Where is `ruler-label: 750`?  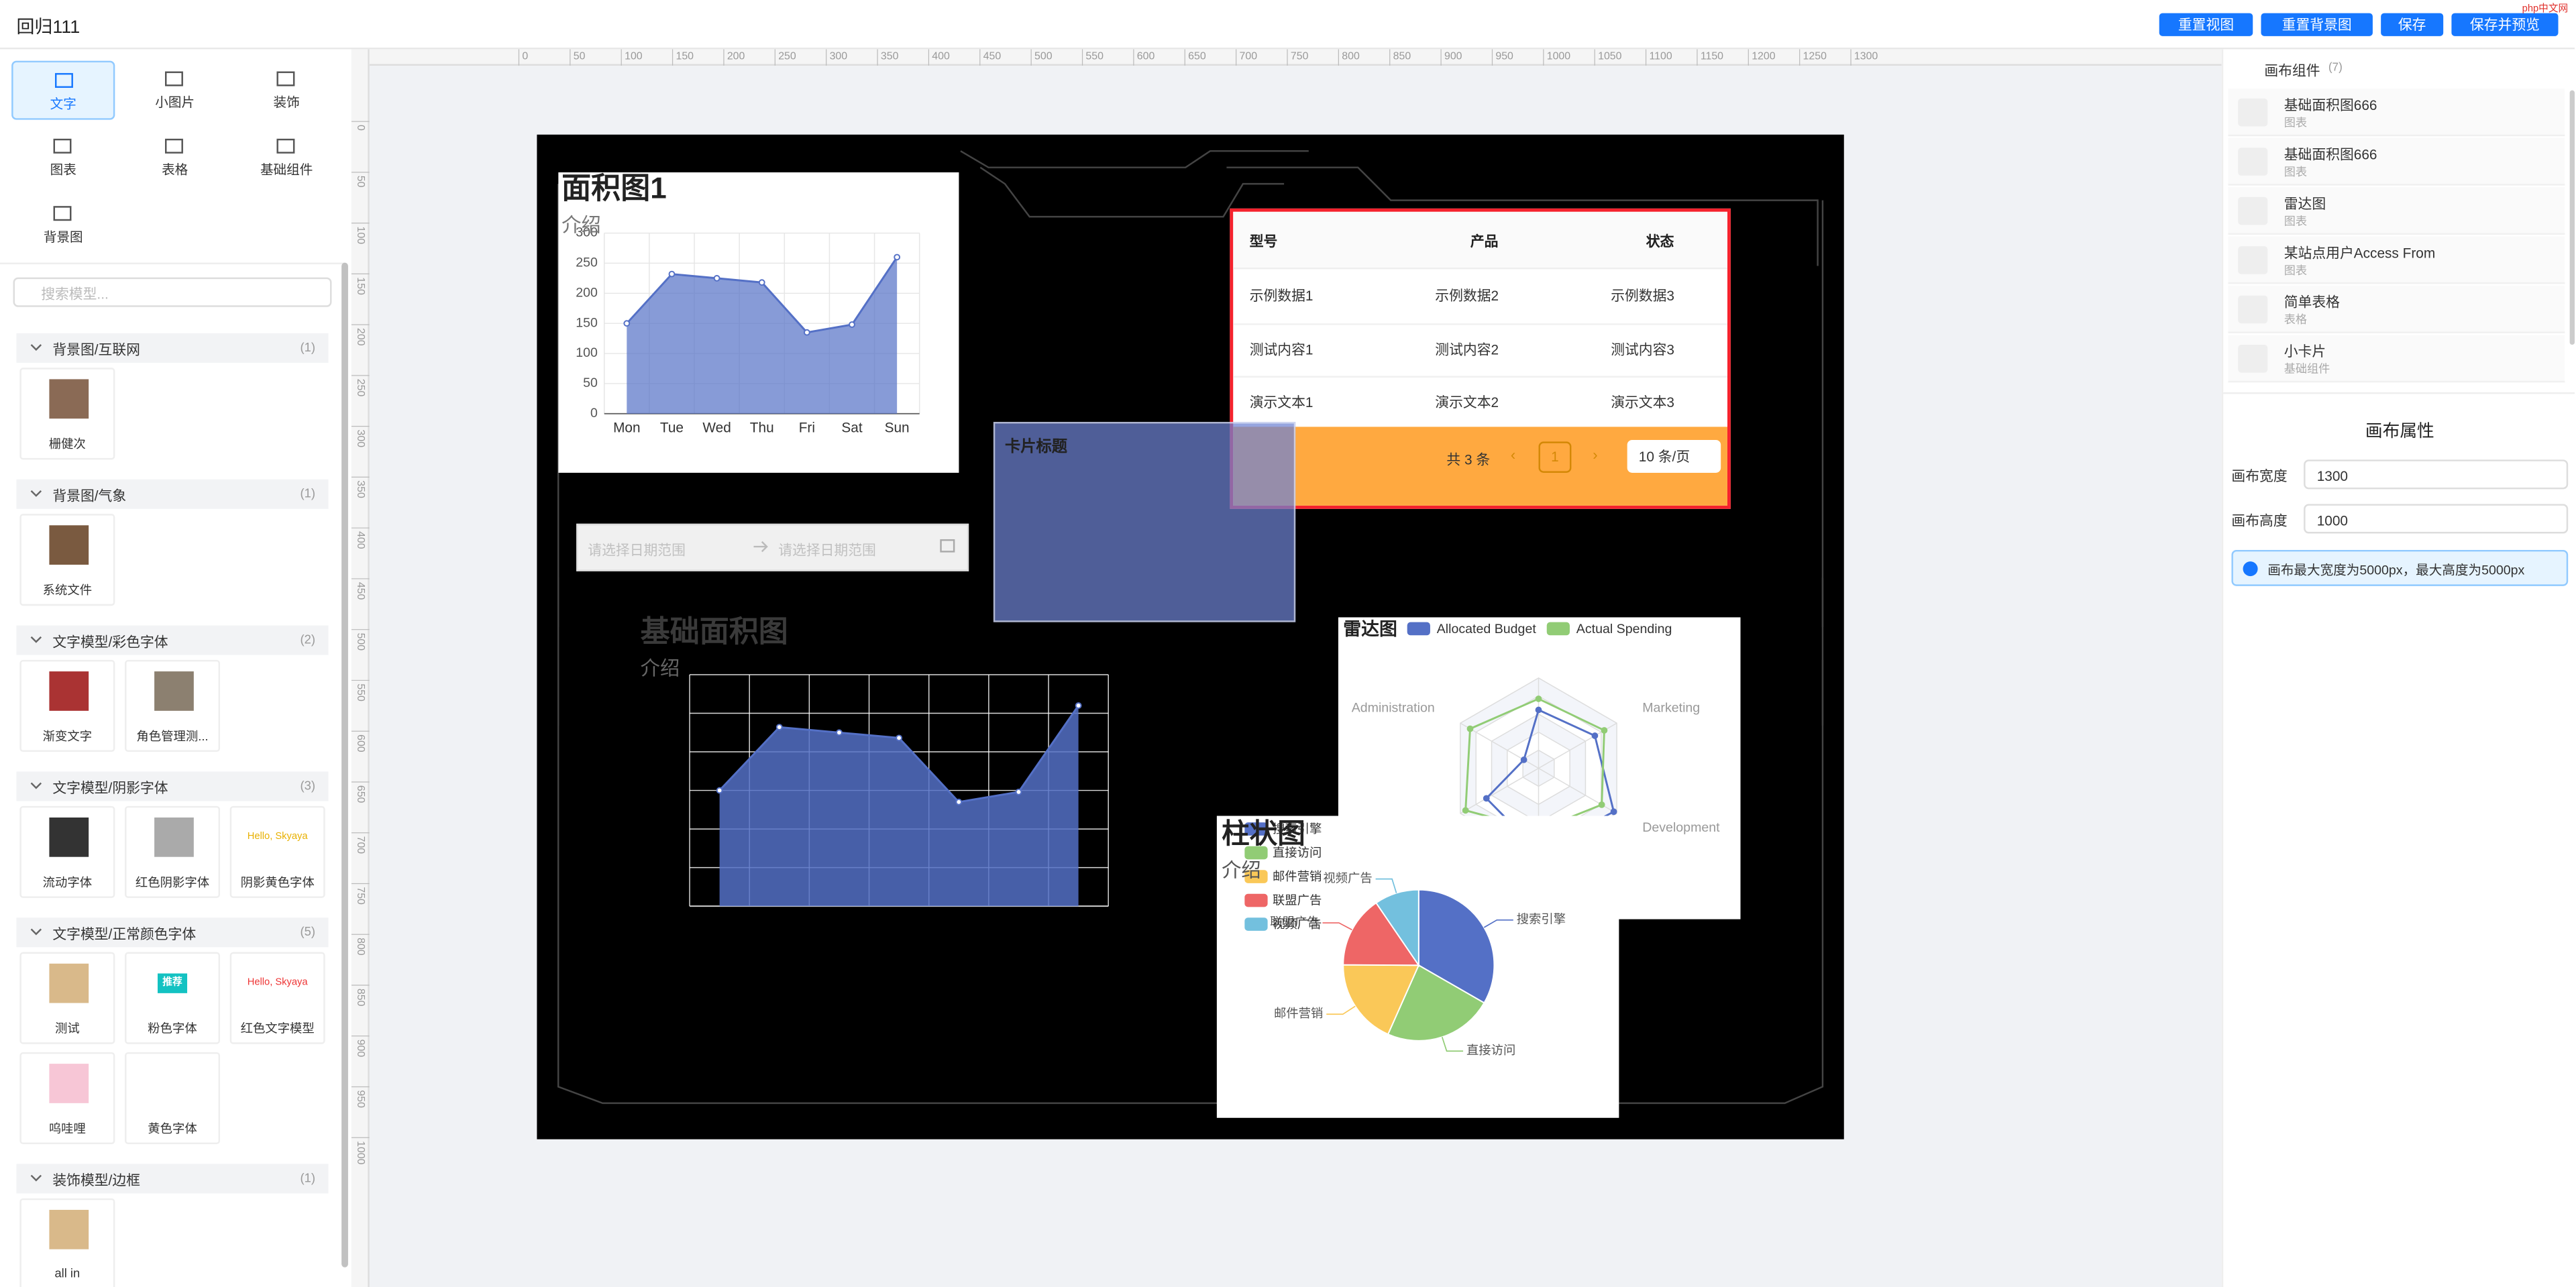
ruler-label: 750 is located at coordinates (1300, 56).